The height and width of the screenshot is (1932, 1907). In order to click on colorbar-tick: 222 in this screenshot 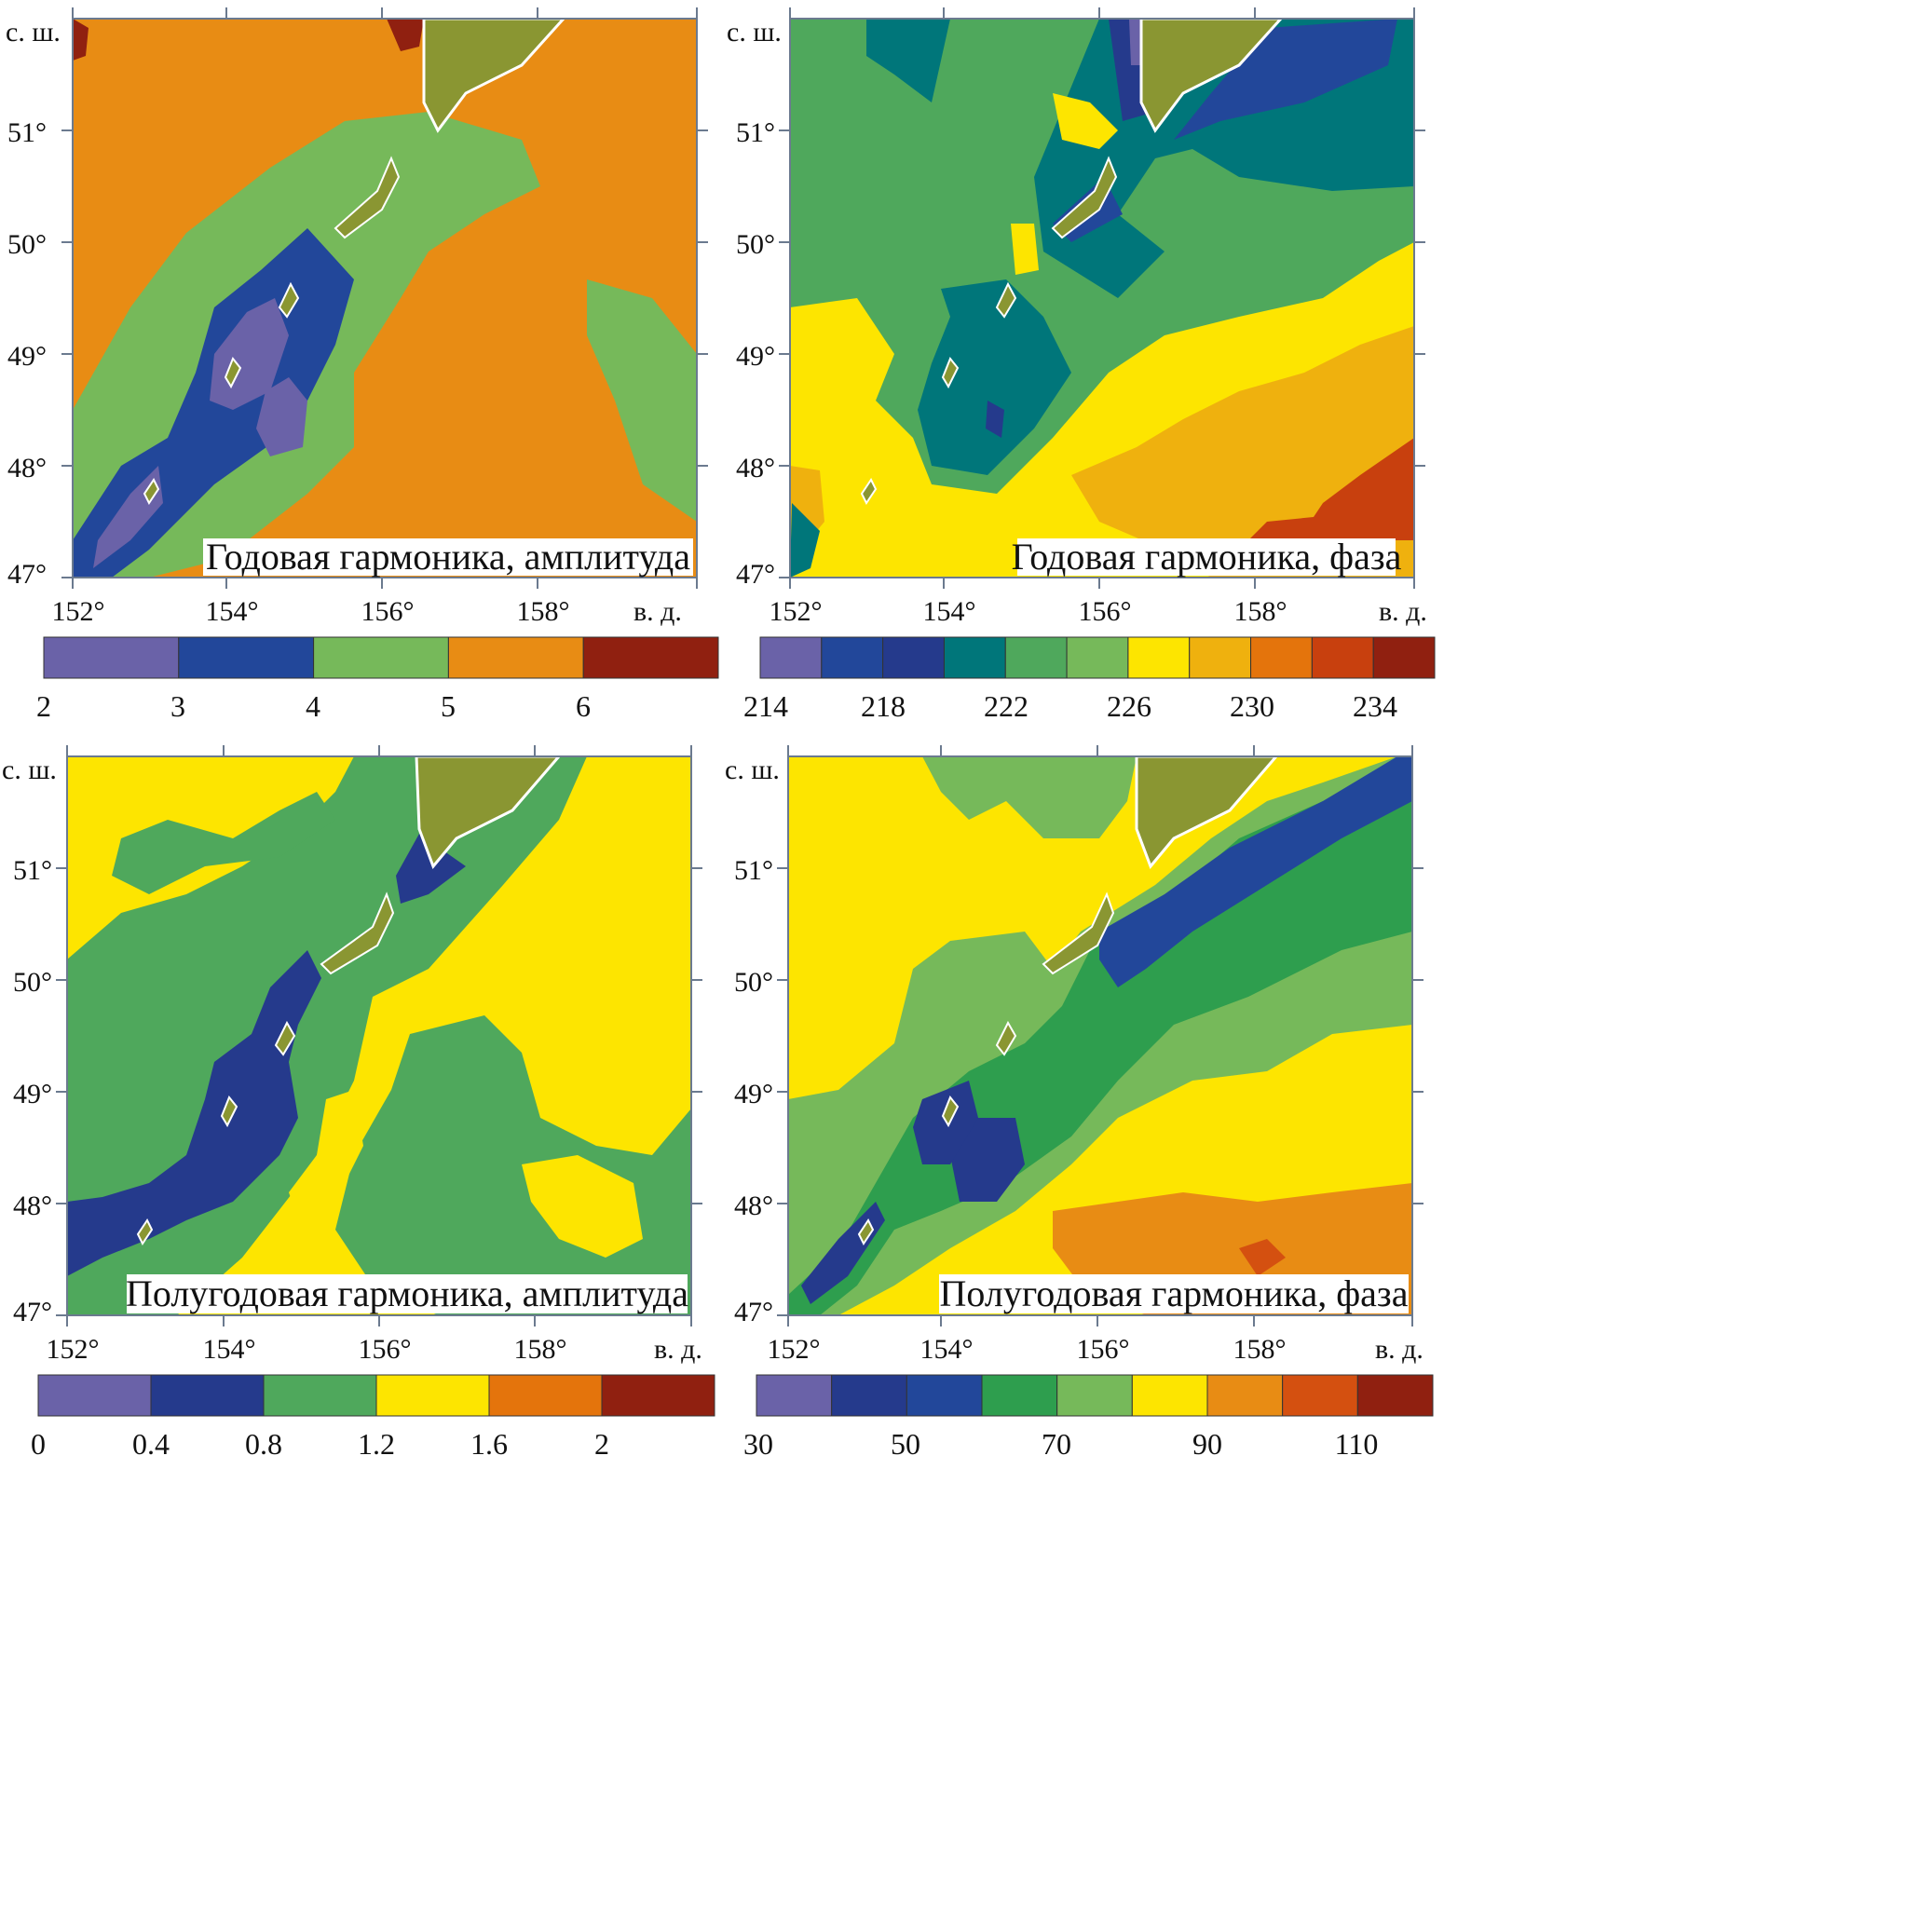, I will do `click(1006, 706)`.